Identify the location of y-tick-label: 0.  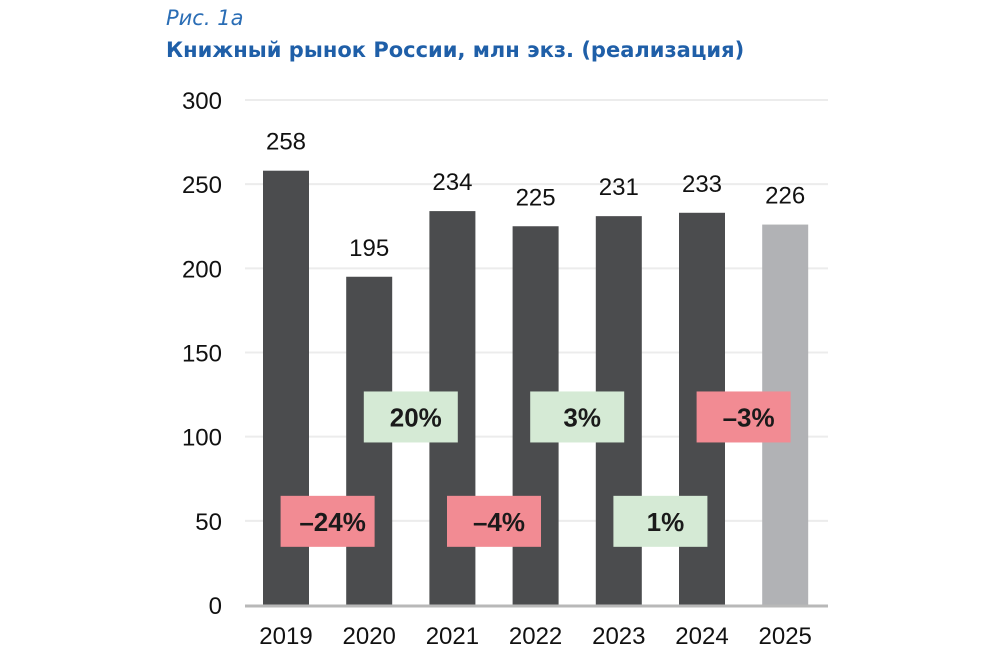
(215, 606).